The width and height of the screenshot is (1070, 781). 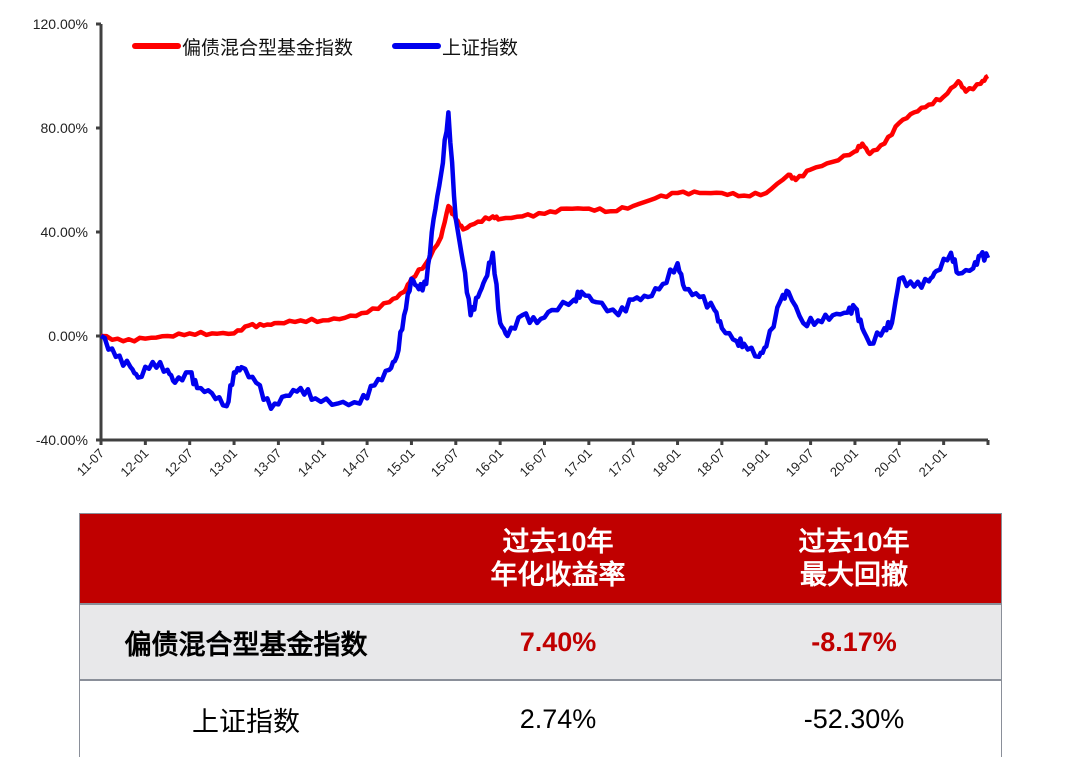 I want to click on legend-label: 偏债混合型基金指数, so click(x=267, y=48).